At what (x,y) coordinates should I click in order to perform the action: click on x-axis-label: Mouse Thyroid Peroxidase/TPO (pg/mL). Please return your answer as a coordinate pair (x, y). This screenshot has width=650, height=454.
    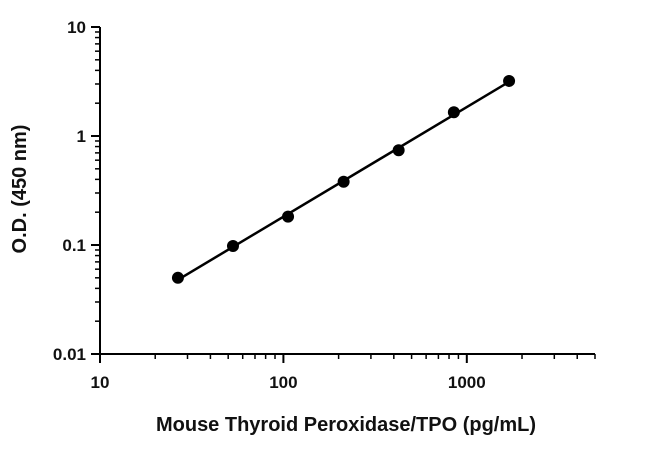
    Looking at the image, I should click on (346, 425).